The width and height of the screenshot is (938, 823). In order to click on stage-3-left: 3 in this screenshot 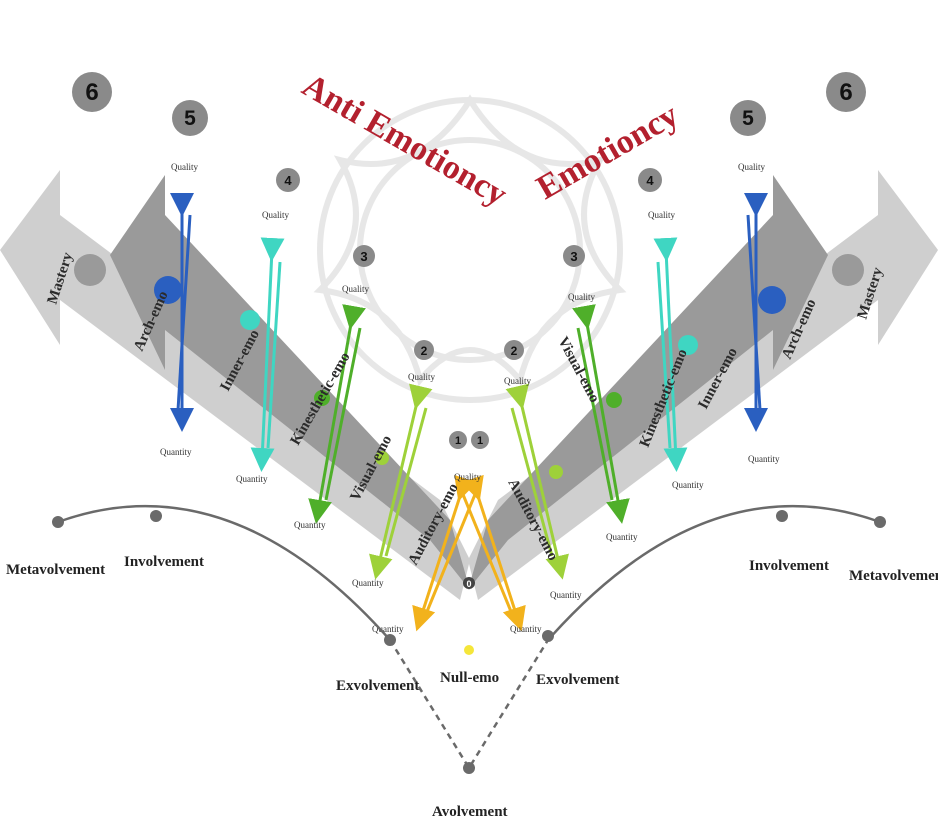, I will do `click(363, 256)`.